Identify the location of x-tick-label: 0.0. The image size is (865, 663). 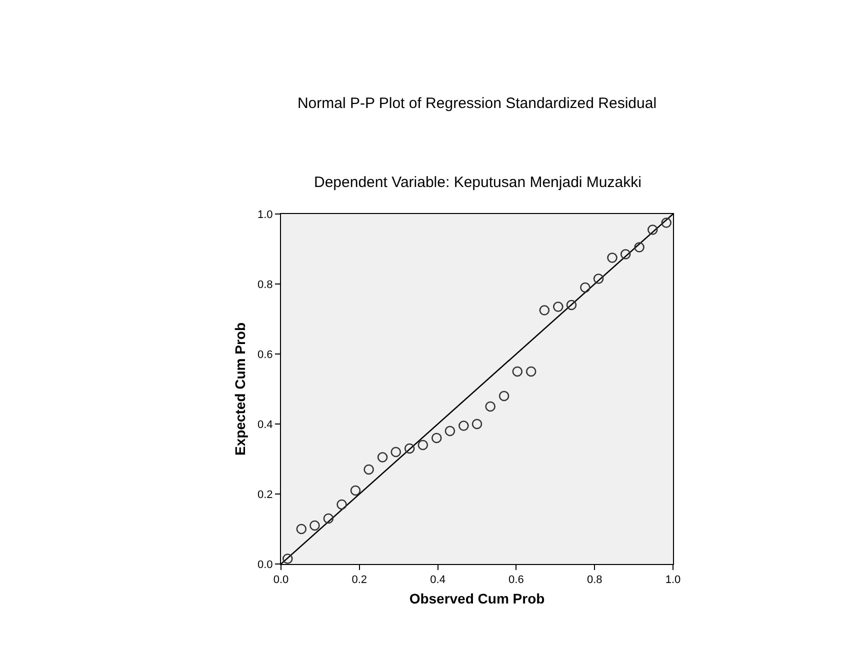
(281, 580).